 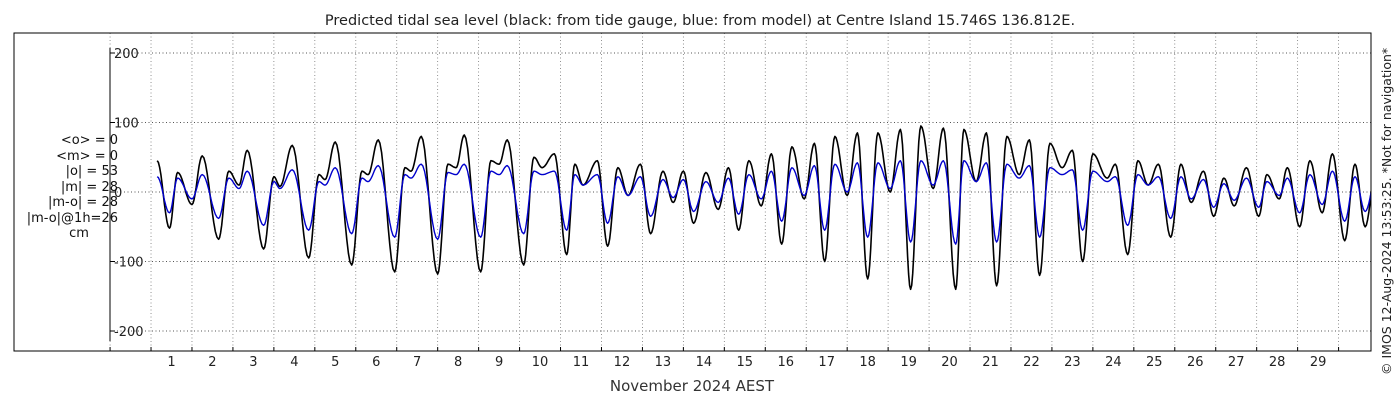 I want to click on x-tick-label: 25, so click(x=1154, y=362).